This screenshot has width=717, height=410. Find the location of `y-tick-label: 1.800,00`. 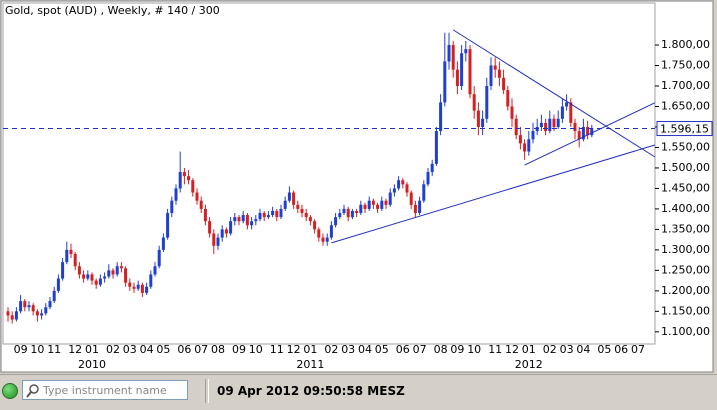

y-tick-label: 1.800,00 is located at coordinates (685, 44).